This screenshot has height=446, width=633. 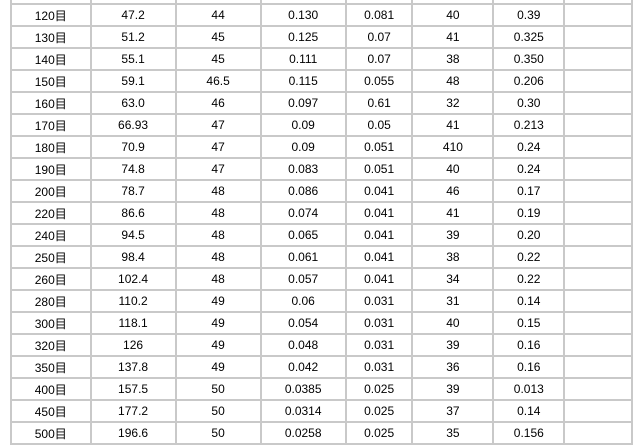 What do you see at coordinates (133, 279) in the screenshot?
I see `value-cell: 102.4` at bounding box center [133, 279].